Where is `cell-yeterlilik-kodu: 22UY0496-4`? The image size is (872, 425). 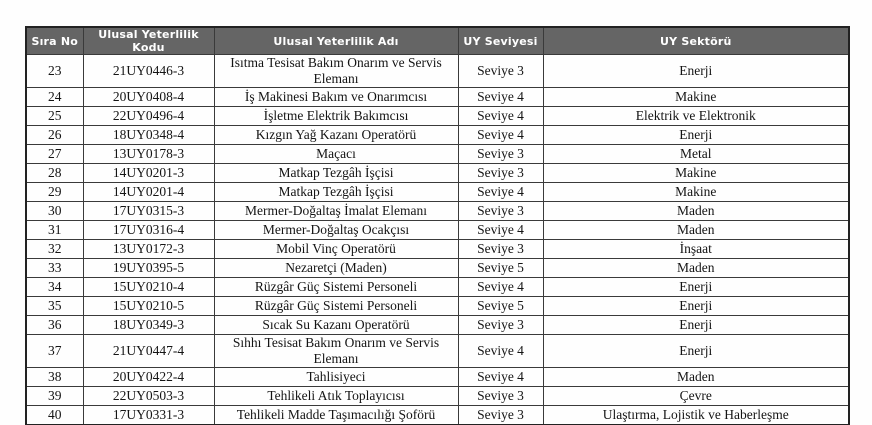
cell-yeterlilik-kodu: 22UY0496-4 is located at coordinates (148, 116).